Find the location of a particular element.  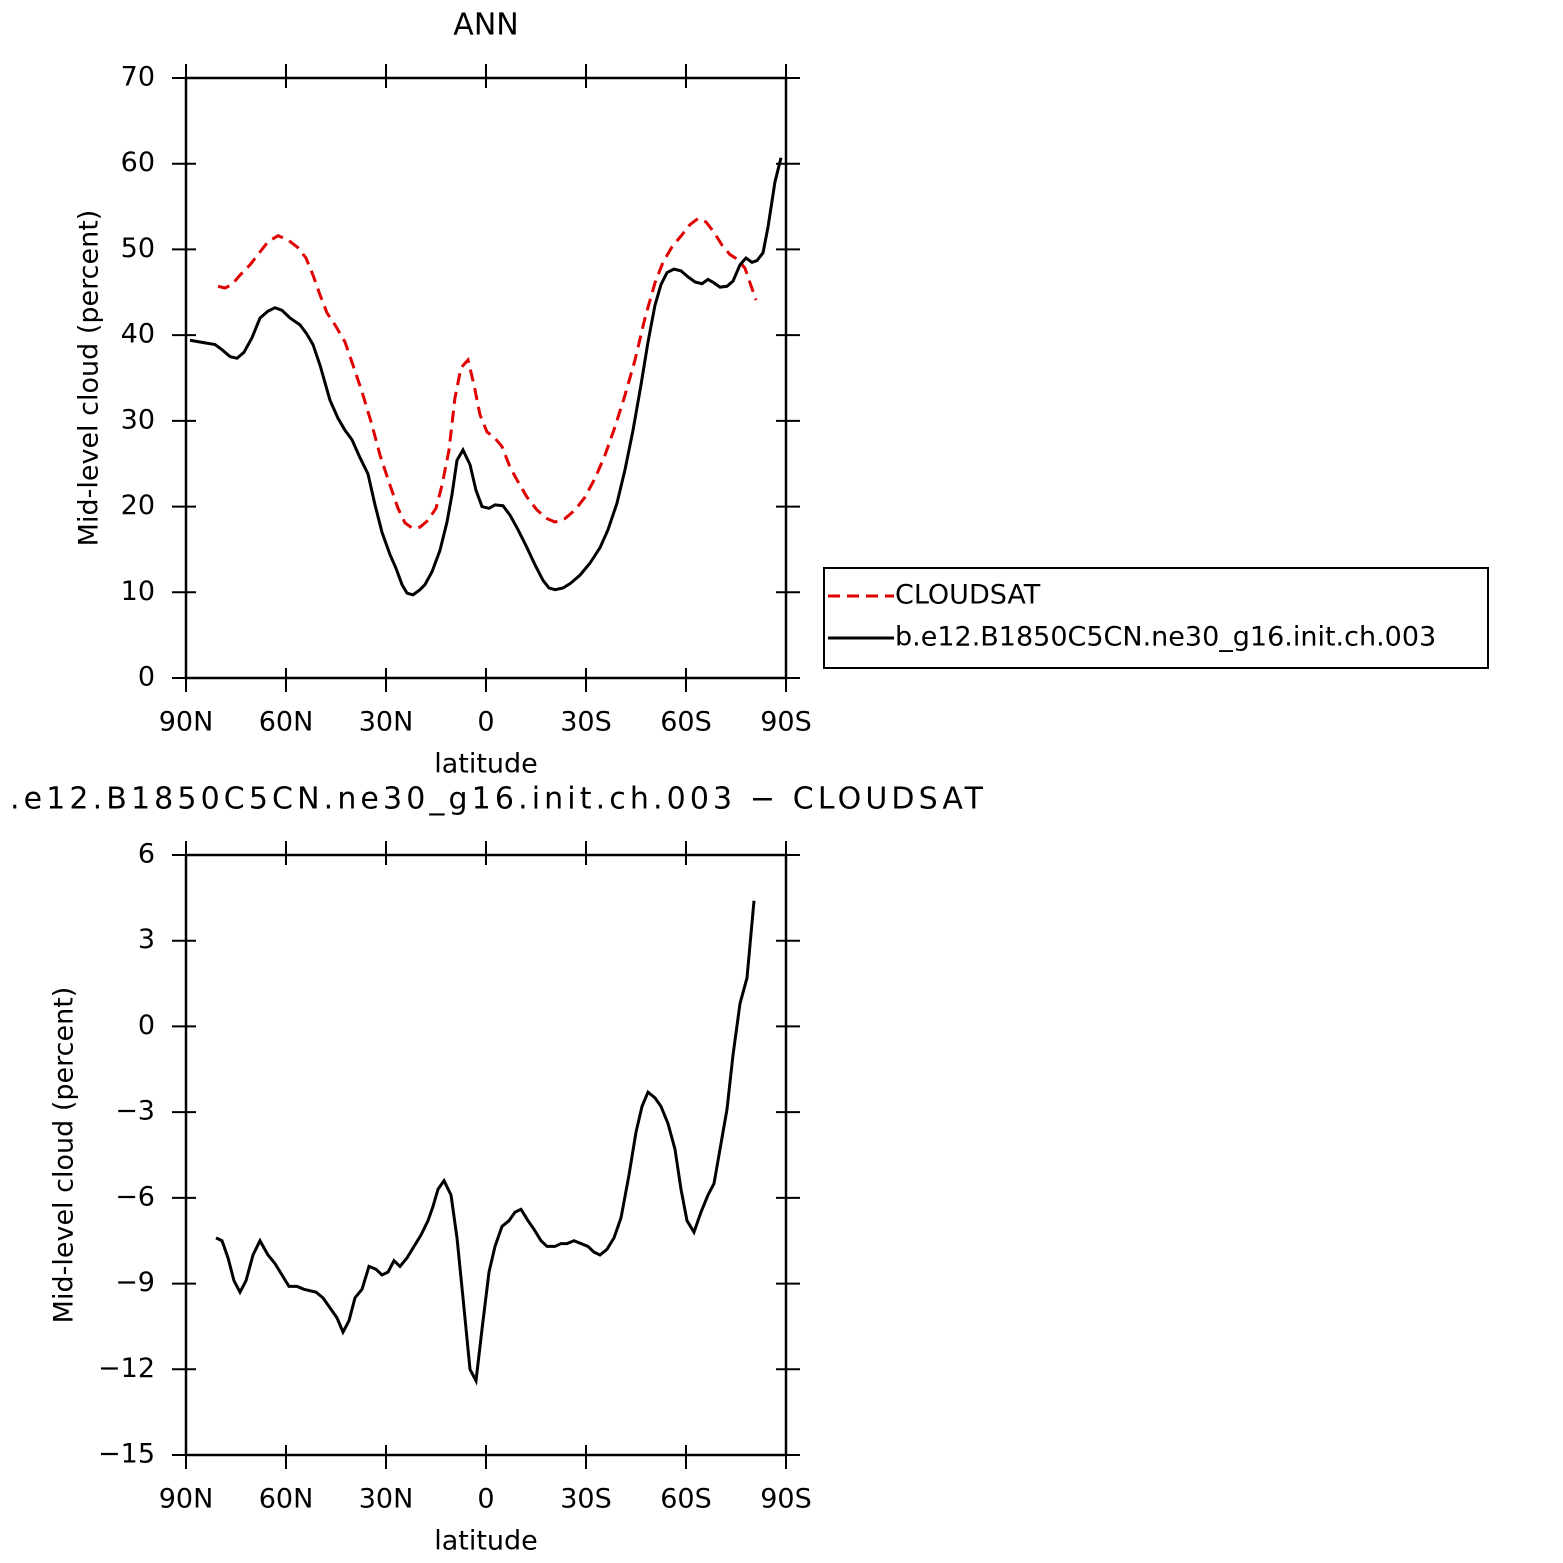

y-tick-label: 30 is located at coordinates (138, 419).